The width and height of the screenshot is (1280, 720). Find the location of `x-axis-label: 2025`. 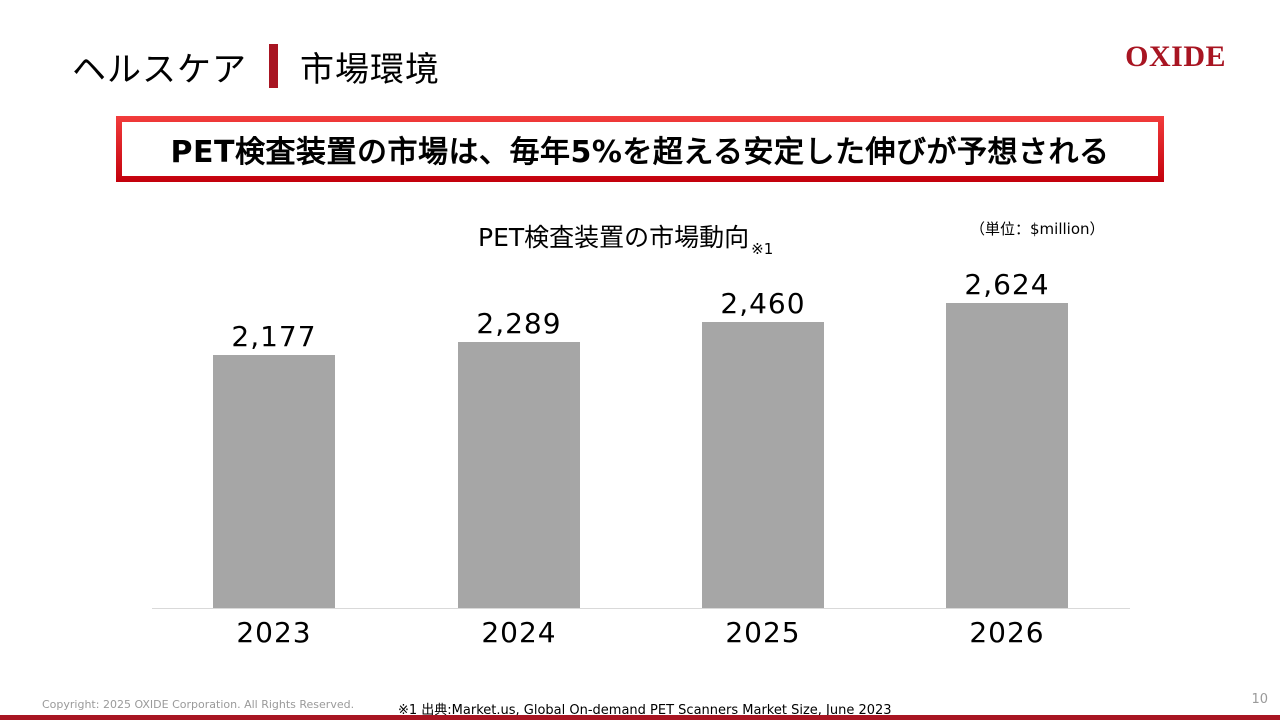

x-axis-label: 2025 is located at coordinates (763, 632).